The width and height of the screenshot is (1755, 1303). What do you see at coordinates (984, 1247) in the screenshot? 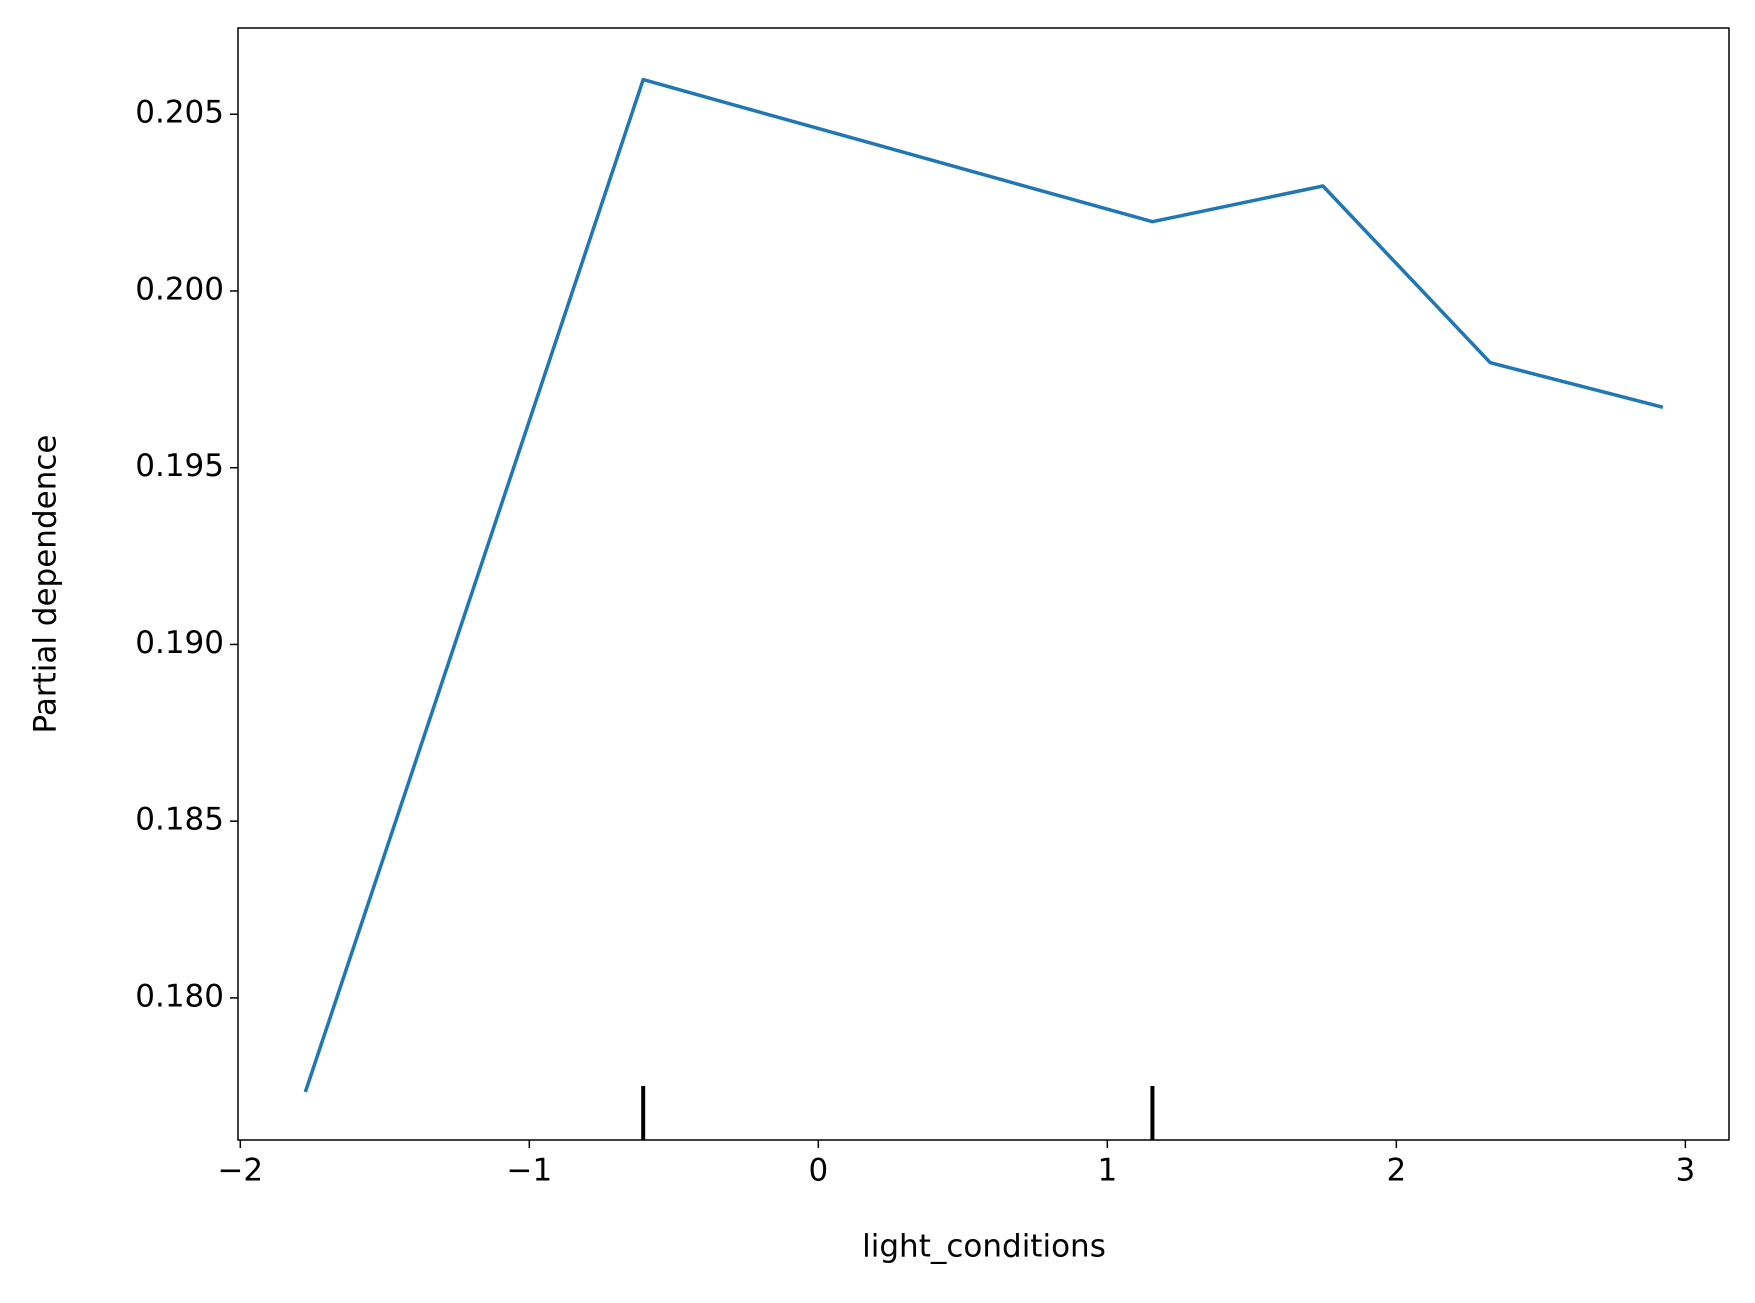
I see `x-axis-label: light_conditions` at bounding box center [984, 1247].